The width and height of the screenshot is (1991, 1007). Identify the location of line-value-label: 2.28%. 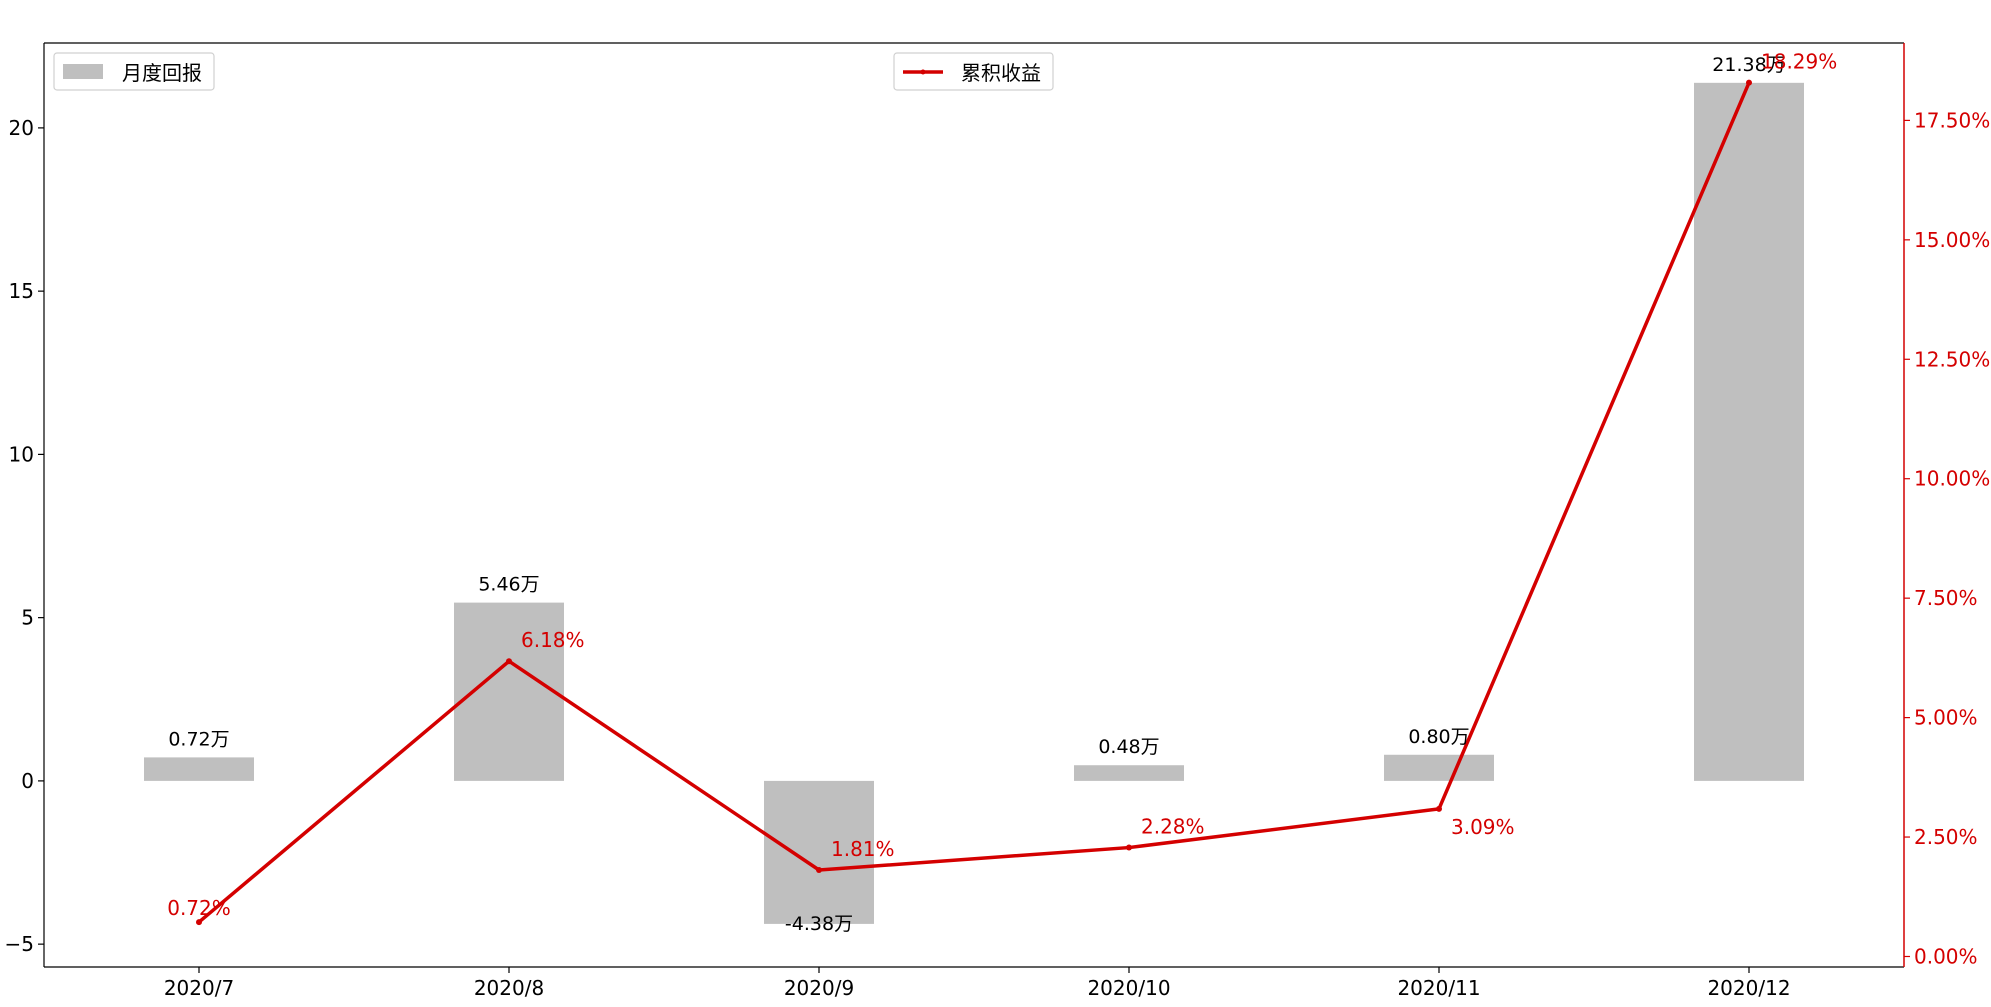
(1173, 827).